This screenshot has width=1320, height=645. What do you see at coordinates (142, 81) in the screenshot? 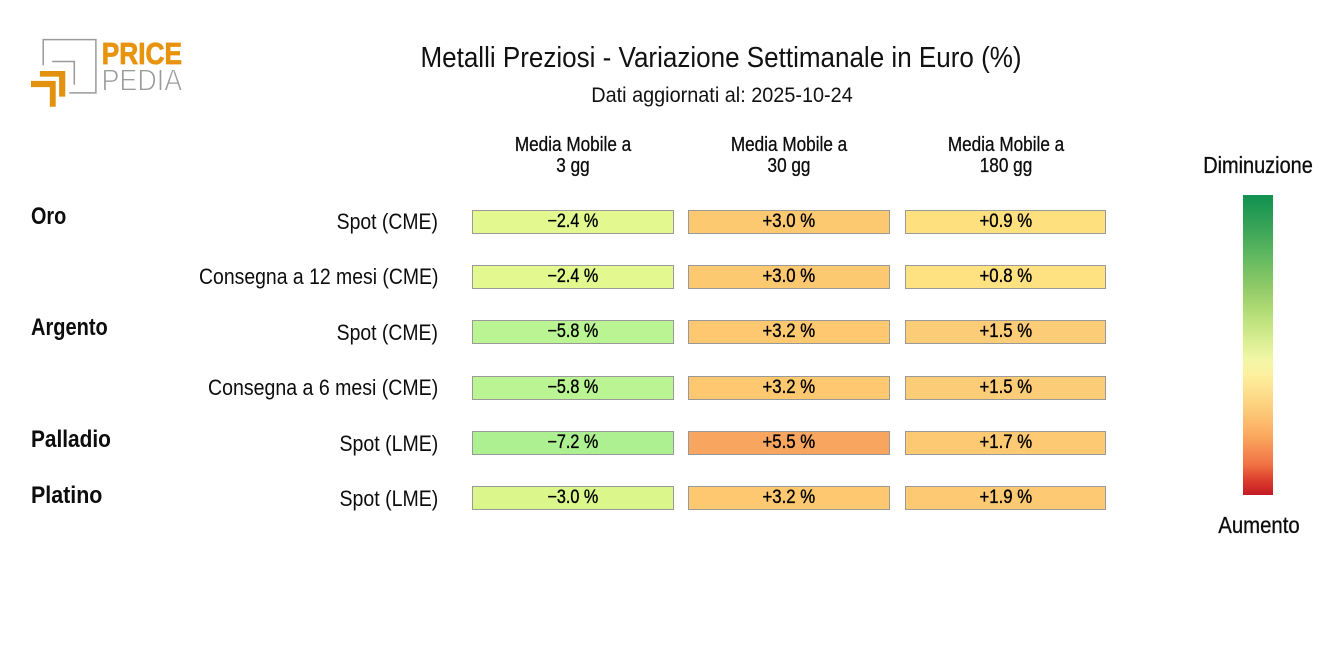
I see `svg-text: PEDIA` at bounding box center [142, 81].